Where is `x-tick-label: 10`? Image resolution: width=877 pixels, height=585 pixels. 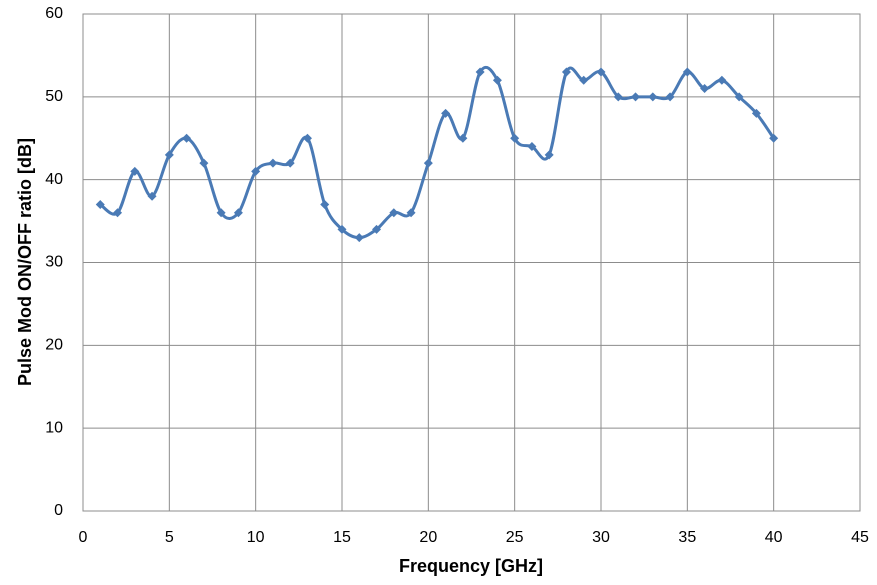
x-tick-label: 10 is located at coordinates (256, 537).